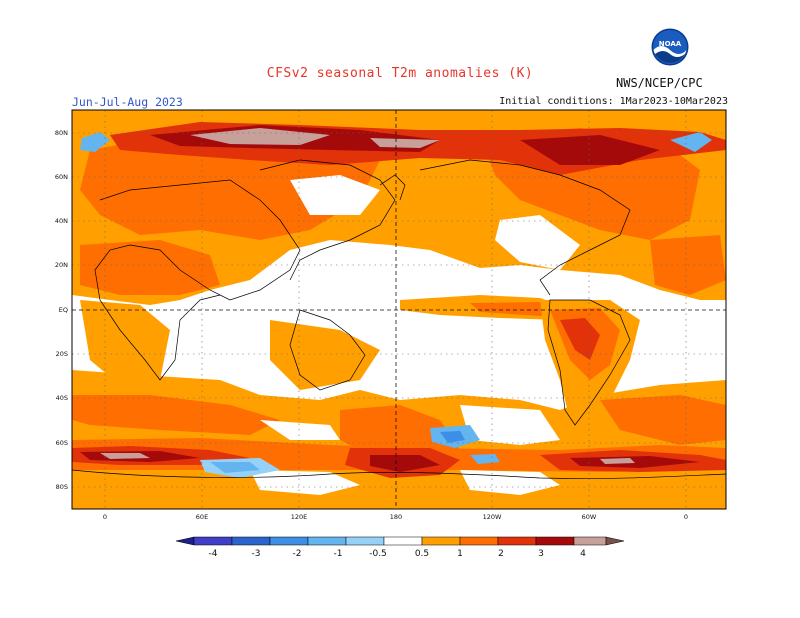 This screenshot has width=800, height=618. Describe the element at coordinates (613, 101) in the screenshot. I see `initial-conditions-label: Initial conditions: 1Mar2023-10Mar2023` at that location.